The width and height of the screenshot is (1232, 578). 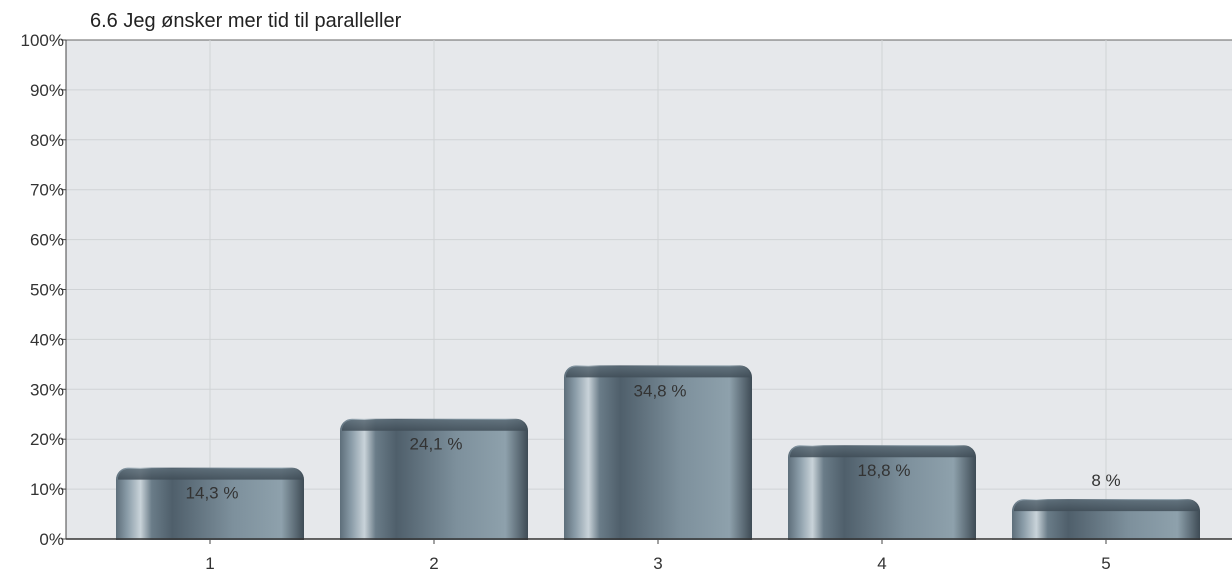 I want to click on data-label: 14,3 %, so click(x=212, y=493).